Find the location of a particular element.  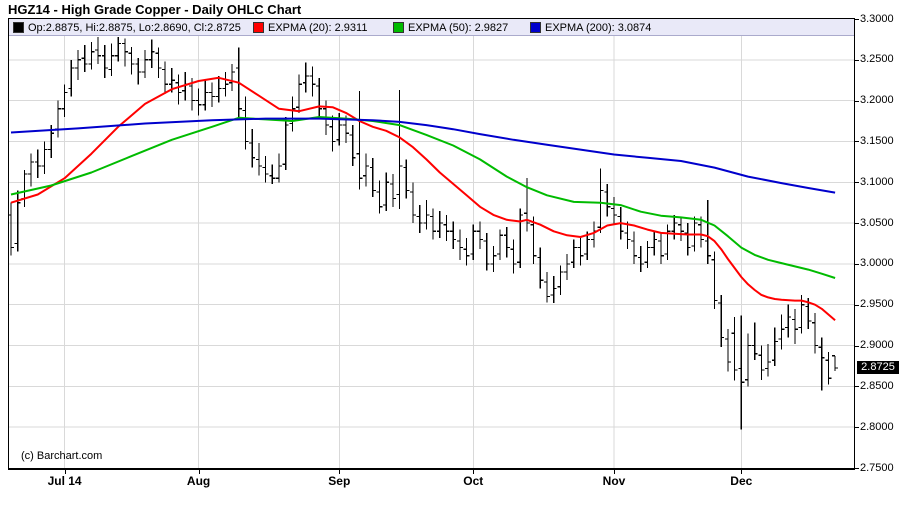

y-tick-label: 2.8000 is located at coordinates (877, 426).